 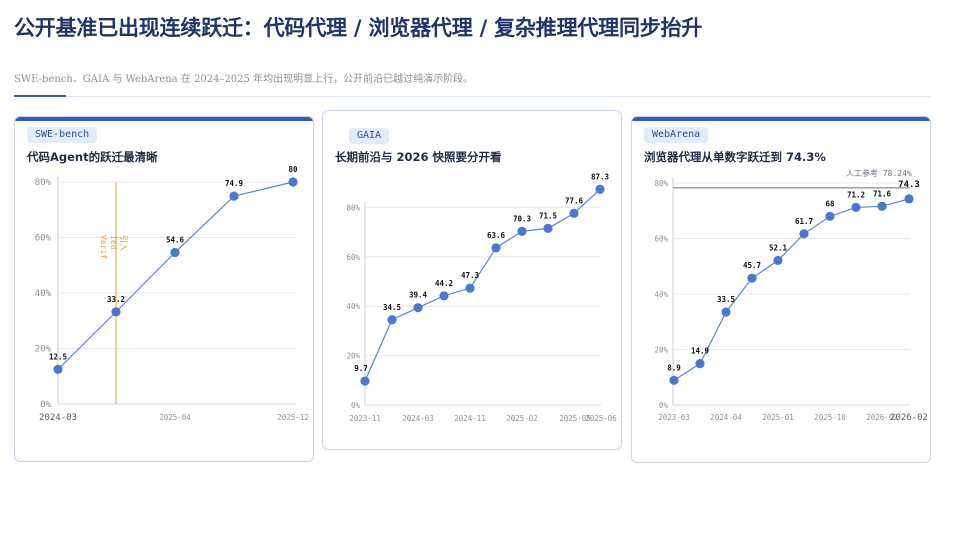 I want to click on x-tick-label: 2025-04, so click(x=175, y=417).